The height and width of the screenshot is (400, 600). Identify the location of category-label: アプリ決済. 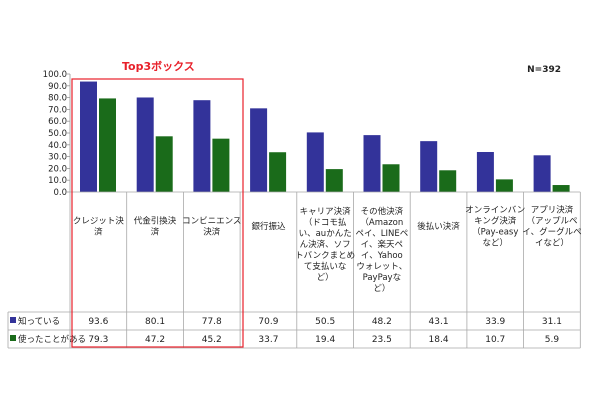
(552, 210).